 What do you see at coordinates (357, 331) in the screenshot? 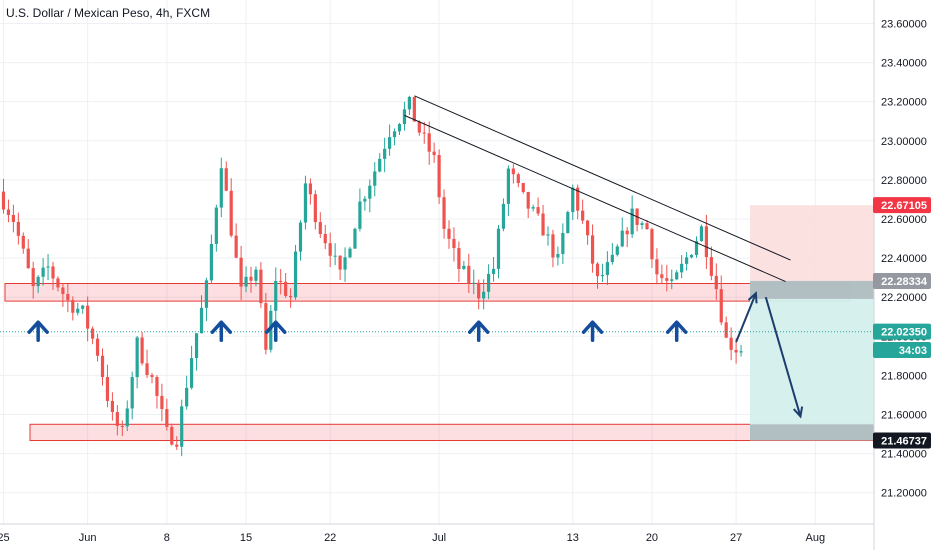
I see `arrow-markers` at bounding box center [357, 331].